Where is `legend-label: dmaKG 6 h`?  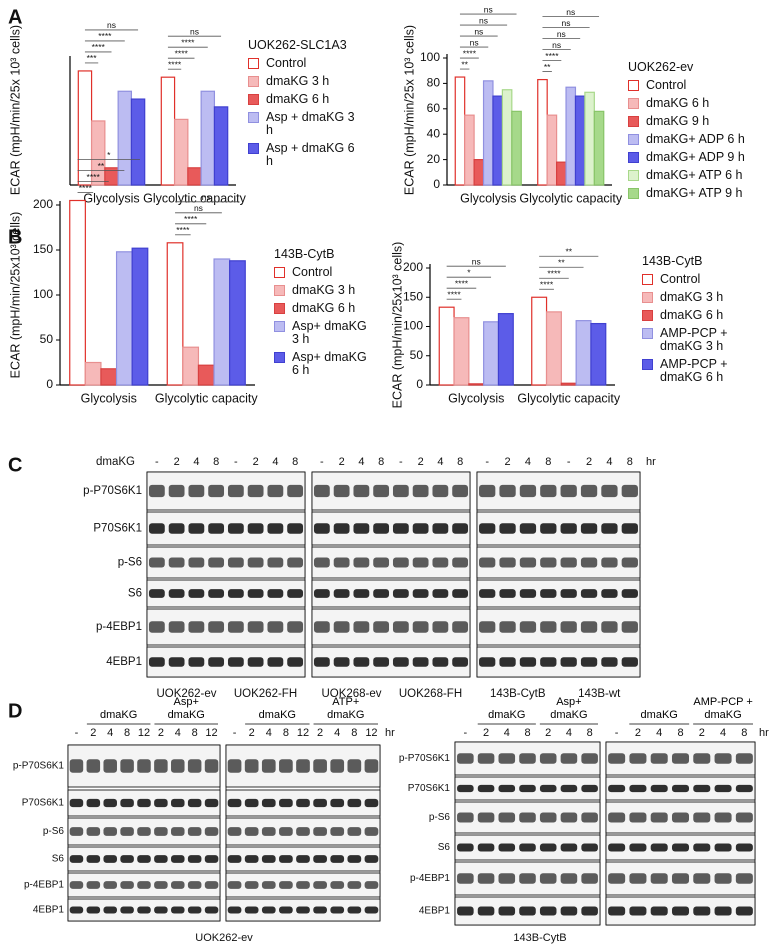
legend-label: dmaKG 6 h is located at coordinates (324, 308).